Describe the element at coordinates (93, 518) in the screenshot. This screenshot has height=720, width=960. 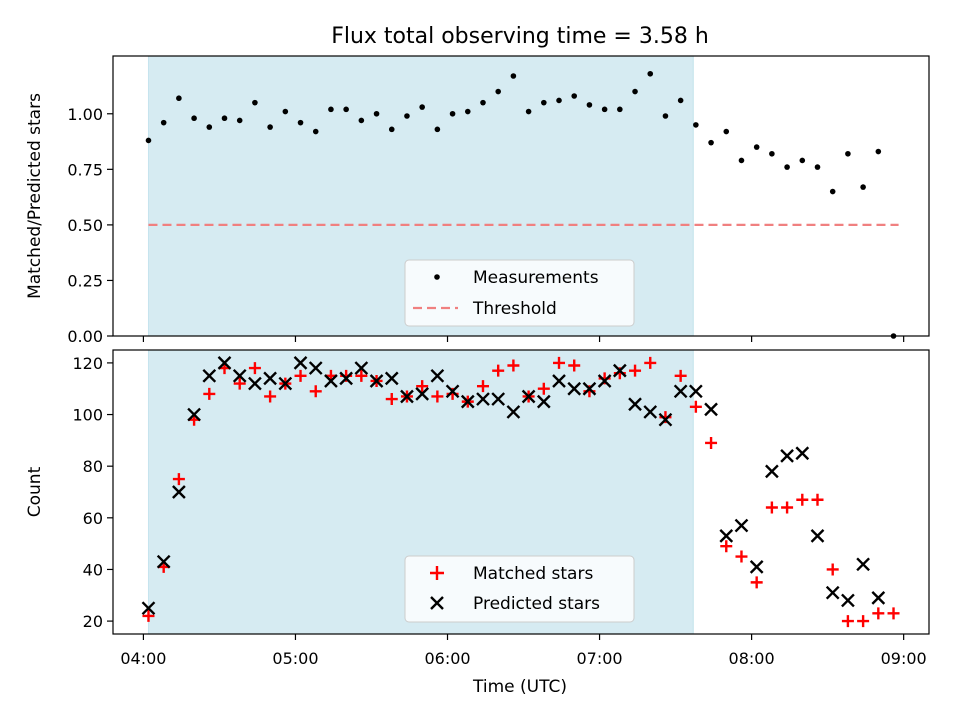
I see `bottom-y-tick-label: 60` at that location.